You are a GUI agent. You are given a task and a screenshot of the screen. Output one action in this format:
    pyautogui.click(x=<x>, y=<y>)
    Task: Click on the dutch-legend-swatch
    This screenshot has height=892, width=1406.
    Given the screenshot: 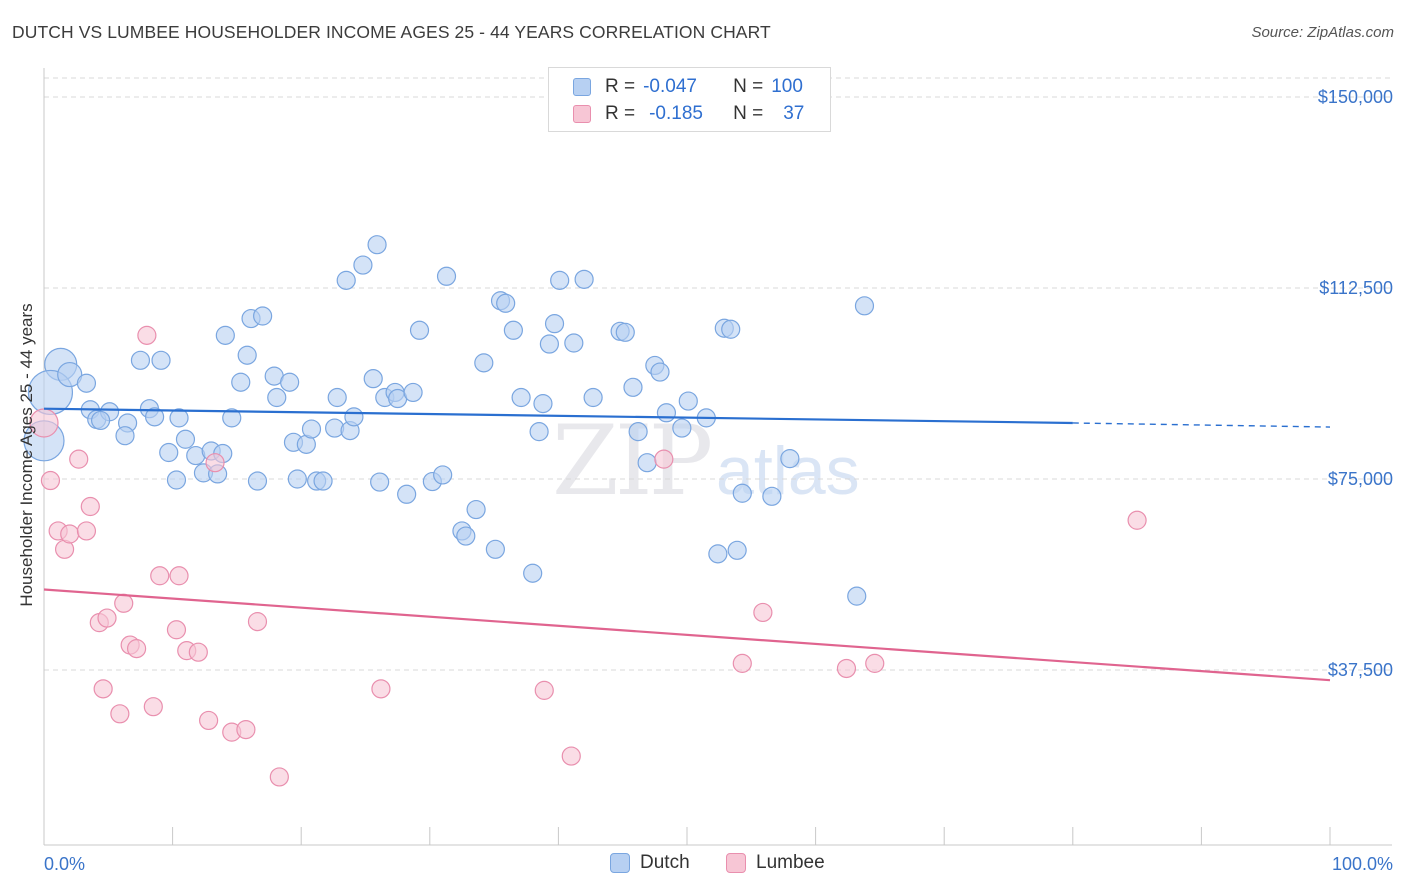 What is the action you would take?
    pyautogui.click(x=620, y=863)
    